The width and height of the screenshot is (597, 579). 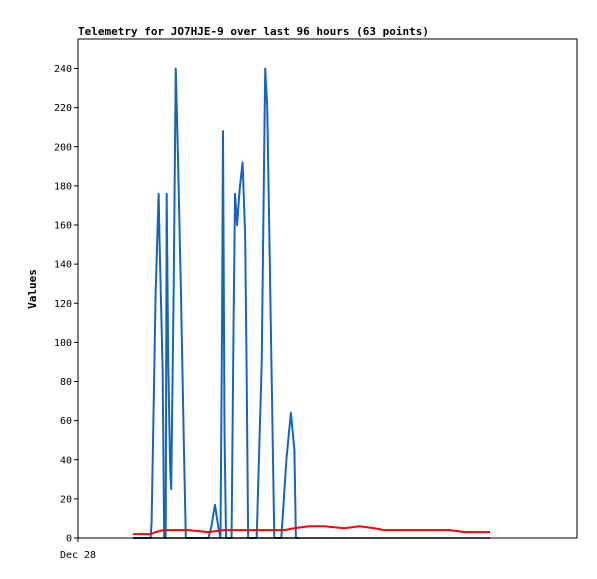 What do you see at coordinates (63, 226) in the screenshot?
I see `y-tick-label: 160` at bounding box center [63, 226].